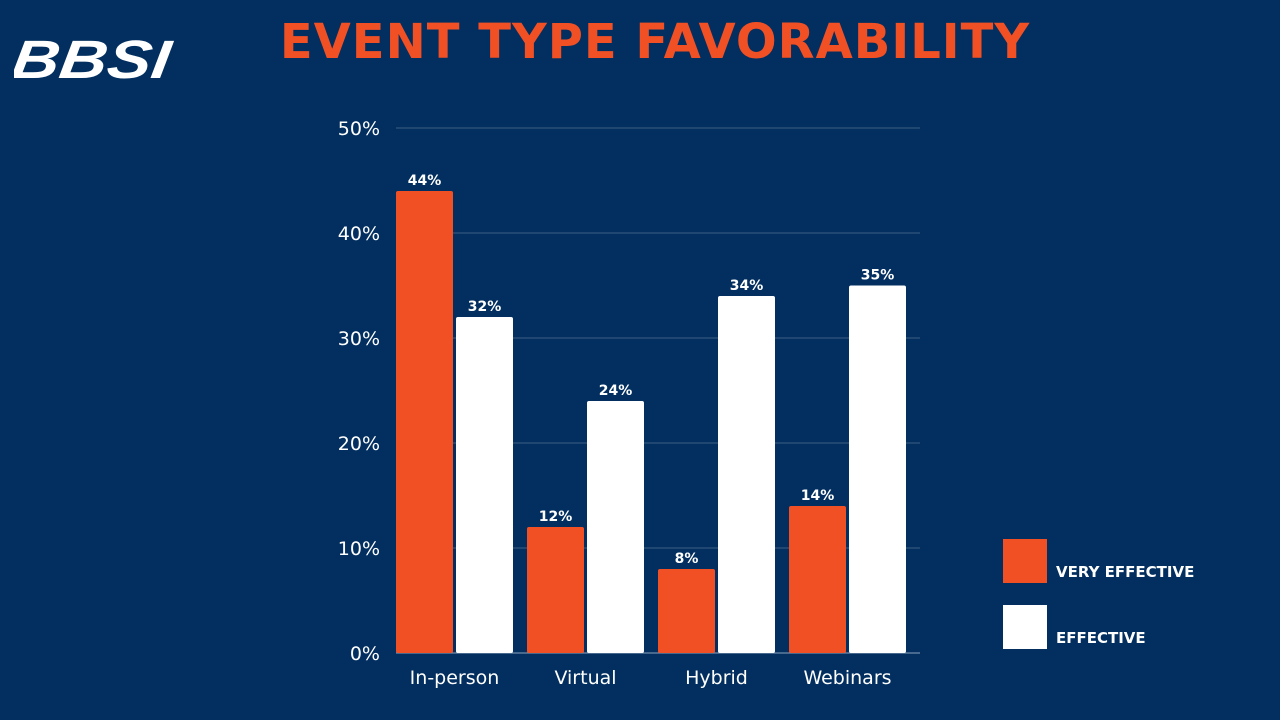 The image size is (1280, 720). What do you see at coordinates (359, 129) in the screenshot?
I see `y-tick-label: 50%` at bounding box center [359, 129].